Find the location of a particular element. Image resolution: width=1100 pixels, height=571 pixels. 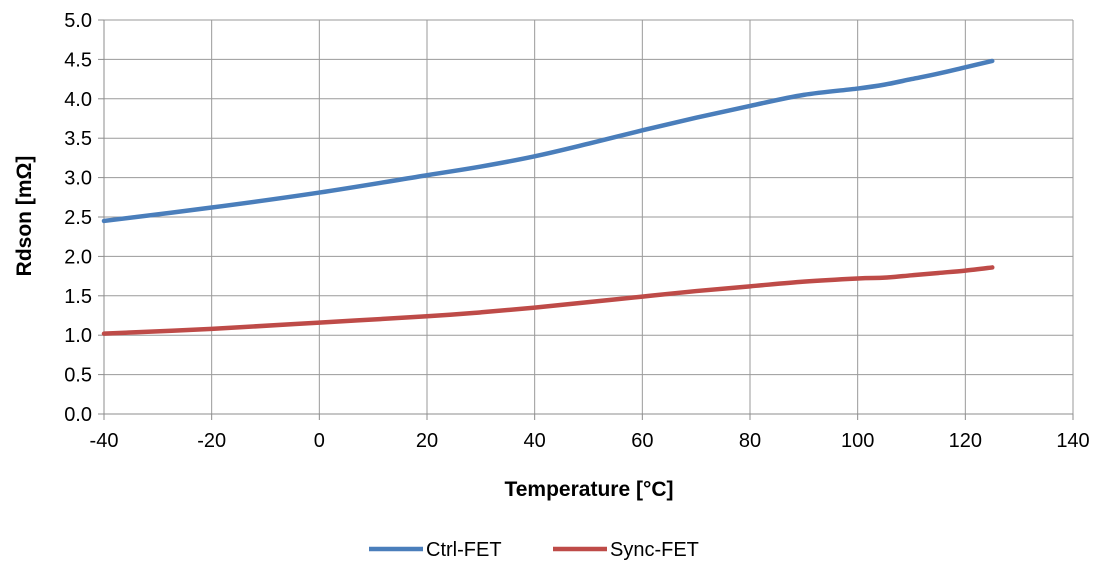

y-tick-label: 3.0 is located at coordinates (78, 179).